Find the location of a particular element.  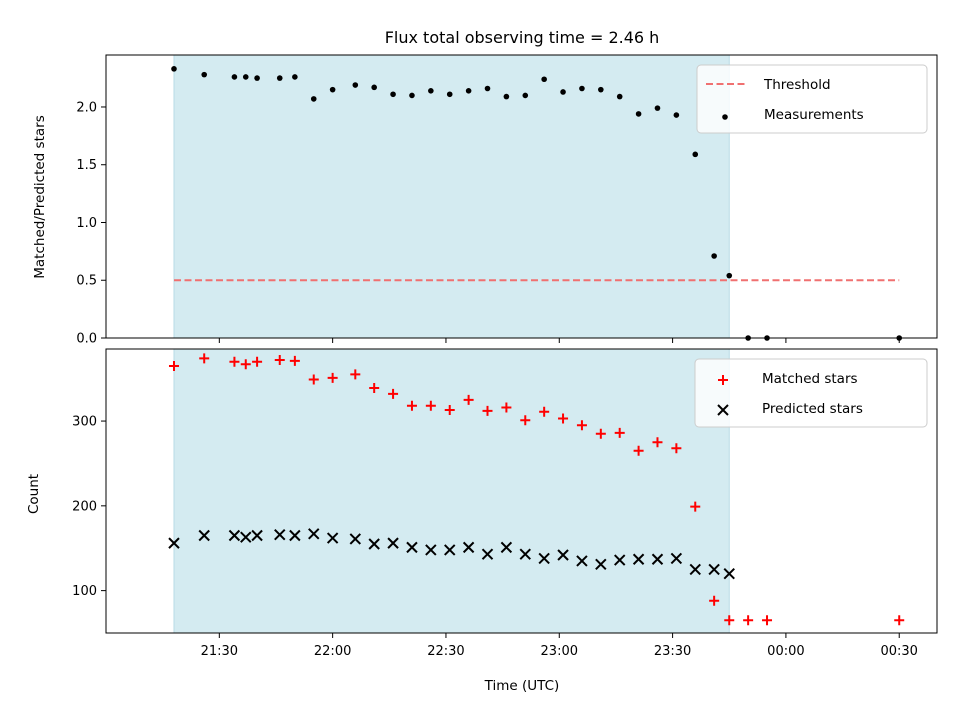

count-y-axis-label: Count is located at coordinates (34, 494).